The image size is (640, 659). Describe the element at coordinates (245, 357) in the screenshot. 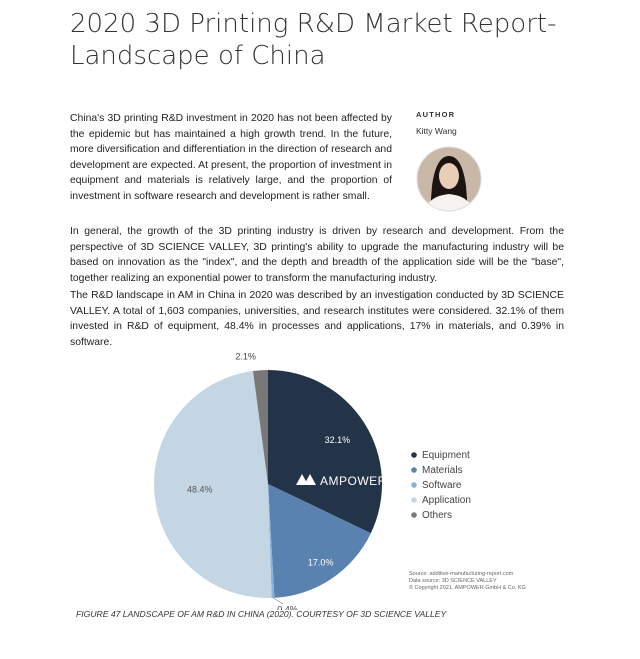

I see `pie-label-others: 2.1%` at that location.